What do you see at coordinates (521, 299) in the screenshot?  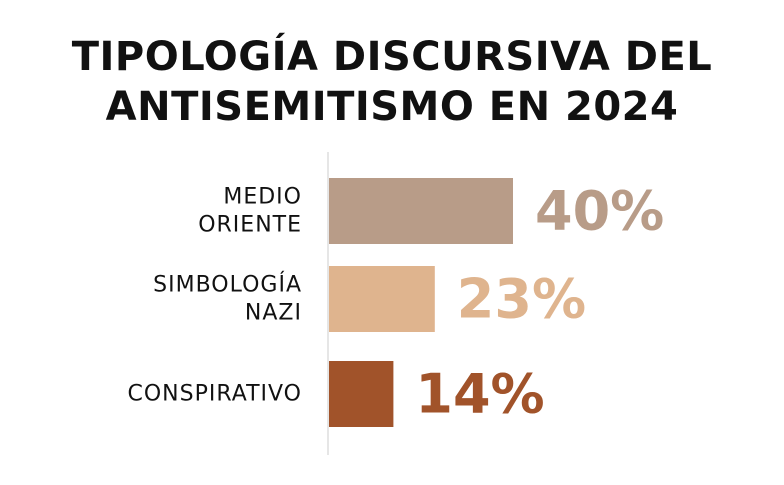 I see `value-label-2: 23%` at bounding box center [521, 299].